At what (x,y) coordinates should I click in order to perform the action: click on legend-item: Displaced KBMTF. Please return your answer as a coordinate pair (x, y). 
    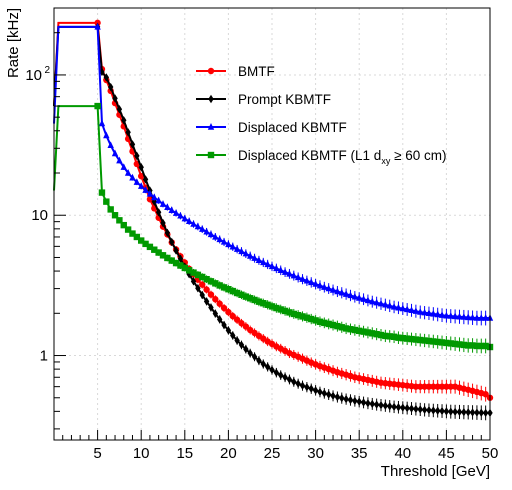
    Looking at the image, I should click on (271, 127).